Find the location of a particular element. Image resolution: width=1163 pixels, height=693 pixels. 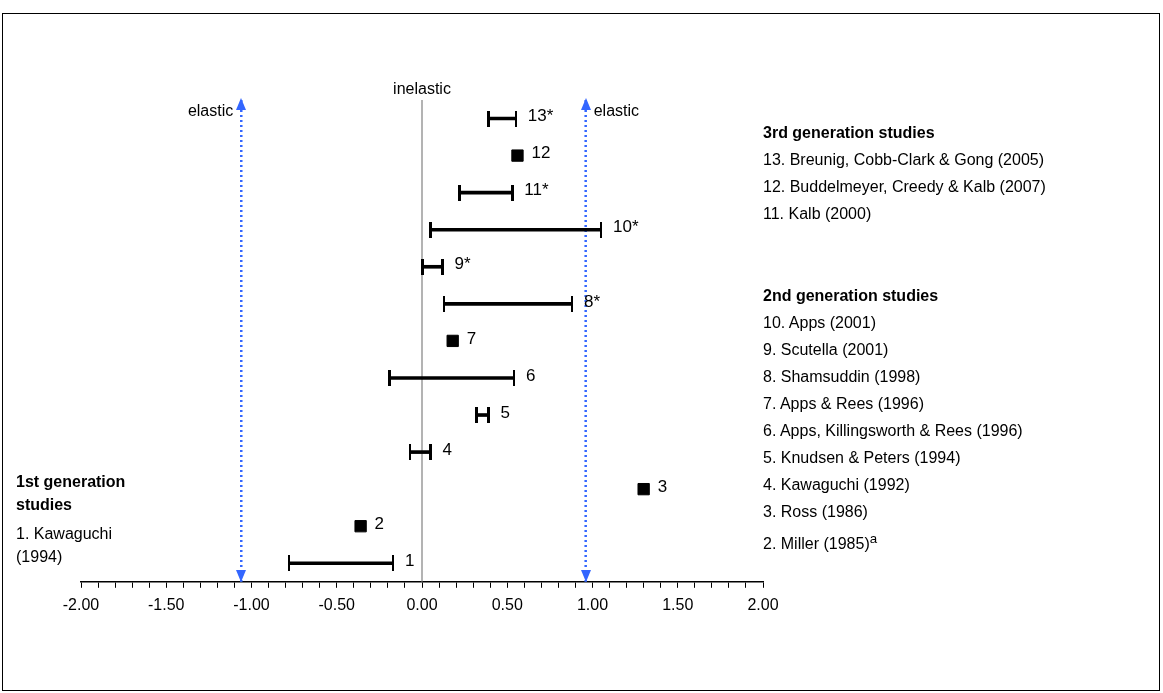

y-tick-label: 3 is located at coordinates (662, 486).